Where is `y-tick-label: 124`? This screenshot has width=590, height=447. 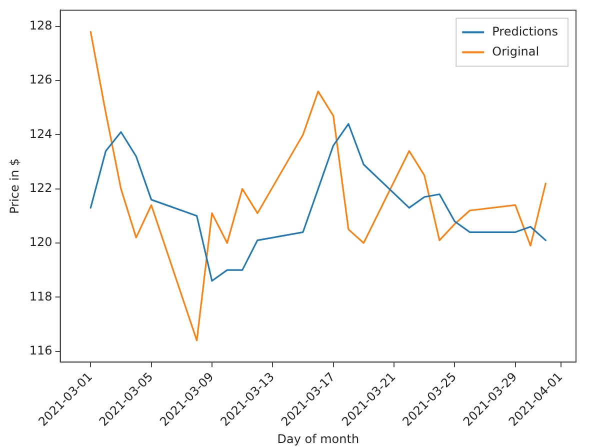 y-tick-label: 124 is located at coordinates (40, 133).